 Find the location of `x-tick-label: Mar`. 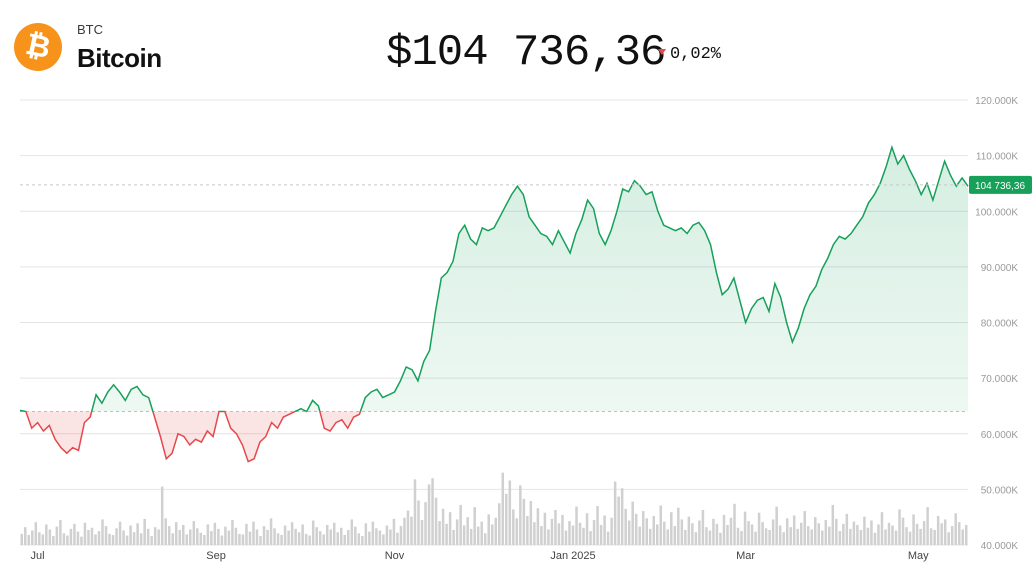

x-tick-label: Mar is located at coordinates (745, 556).